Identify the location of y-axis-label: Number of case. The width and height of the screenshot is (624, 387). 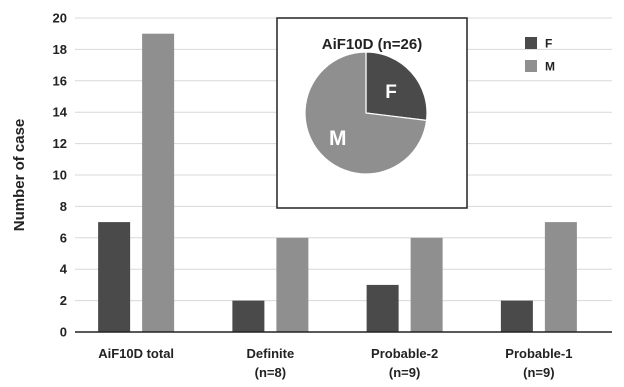
(19, 175).